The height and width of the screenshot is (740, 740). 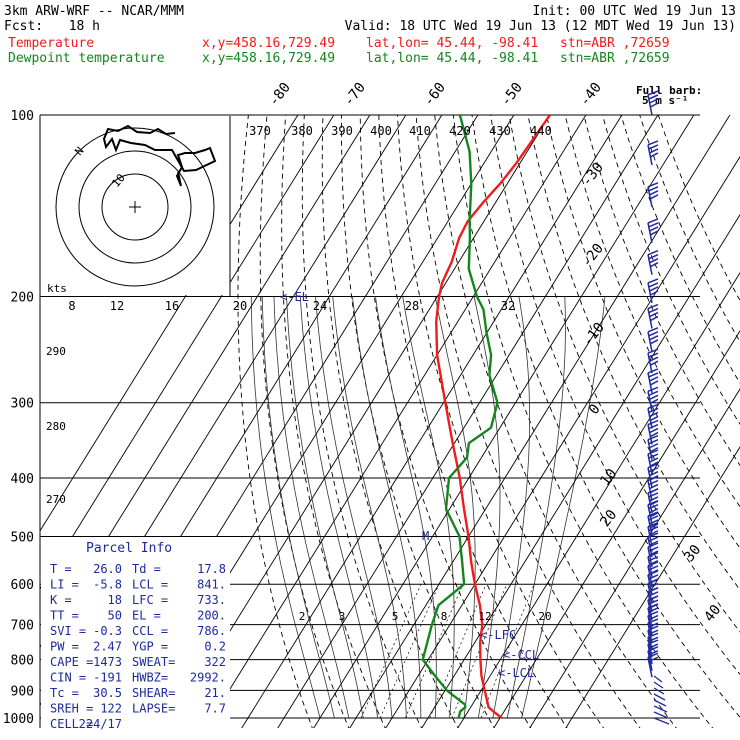 I want to click on parcel-value: 1473, so click(x=107, y=662).